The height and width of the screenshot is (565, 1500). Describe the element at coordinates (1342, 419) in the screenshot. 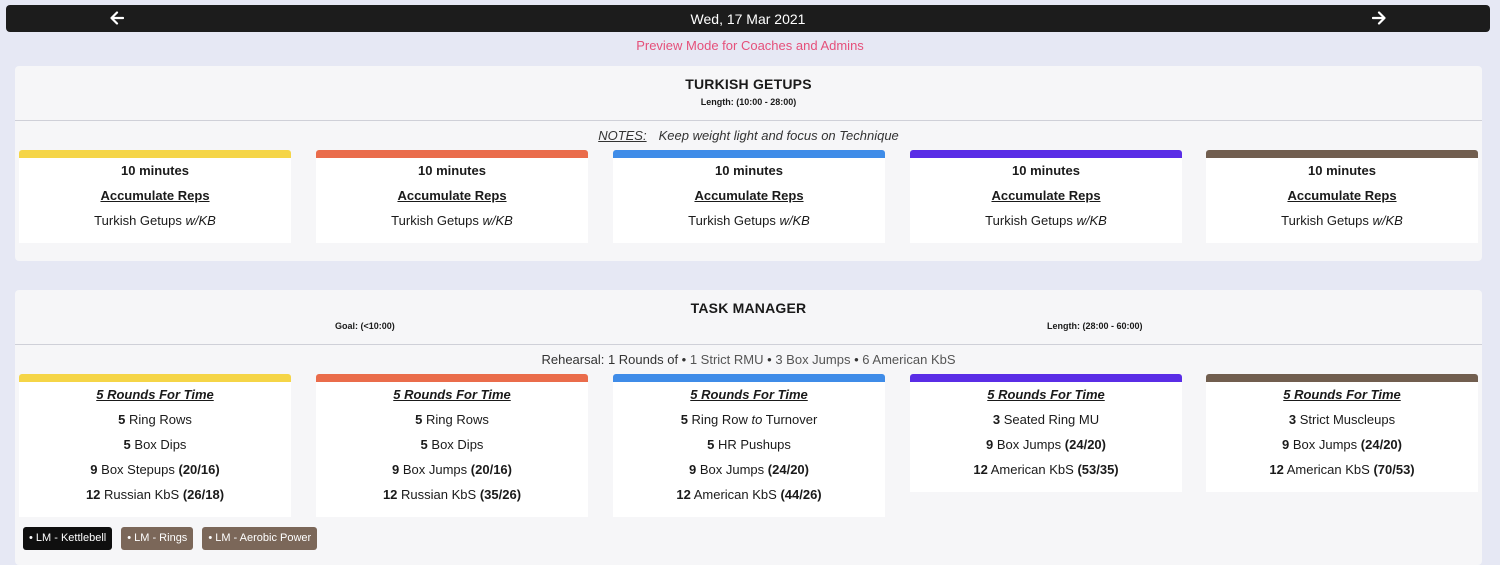

I see `card-line: 3 Strict Muscleups` at that location.